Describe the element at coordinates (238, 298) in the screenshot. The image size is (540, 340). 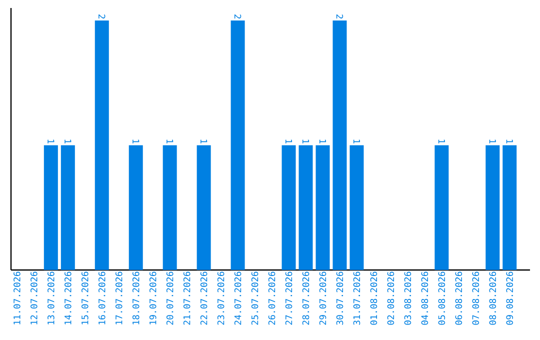
I see `x-tick-label: 24.07.2026` at that location.